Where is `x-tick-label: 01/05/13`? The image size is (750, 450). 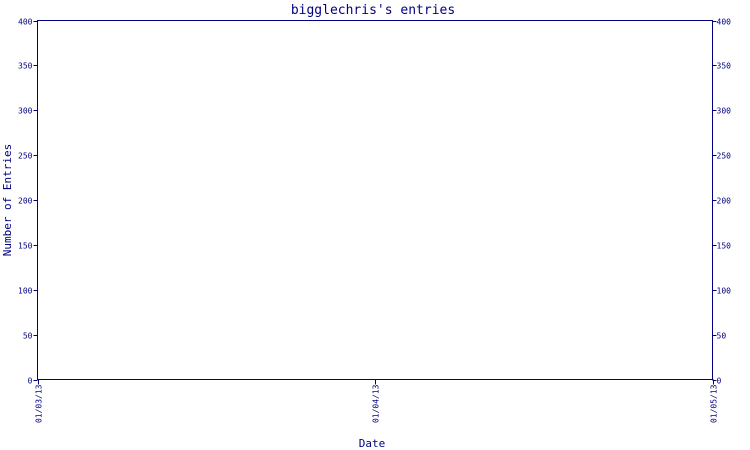 x-tick-label: 01/05/13 is located at coordinates (714, 403).